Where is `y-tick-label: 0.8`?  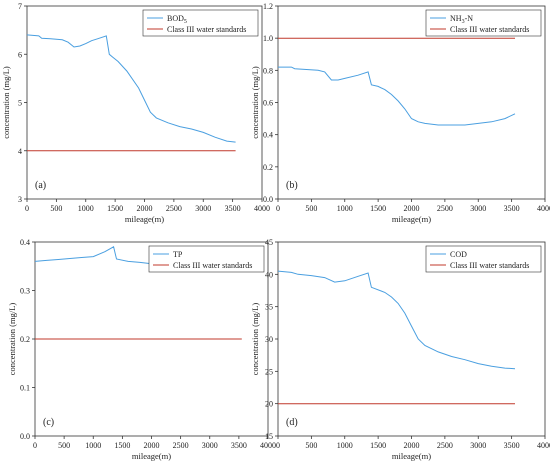
y-tick-label: 0.8 is located at coordinates (268, 70).